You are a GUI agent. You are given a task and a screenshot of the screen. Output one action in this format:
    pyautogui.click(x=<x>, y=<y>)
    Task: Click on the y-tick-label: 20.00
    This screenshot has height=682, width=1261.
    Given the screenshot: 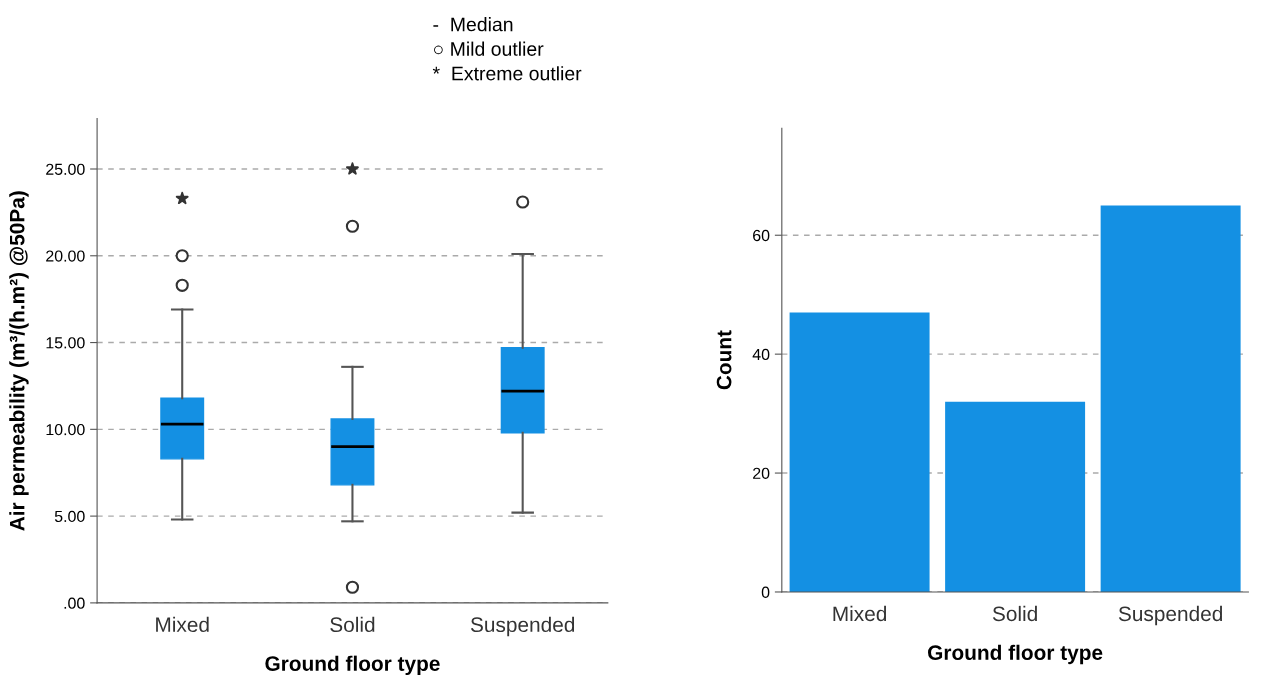 What is the action you would take?
    pyautogui.click(x=65, y=256)
    